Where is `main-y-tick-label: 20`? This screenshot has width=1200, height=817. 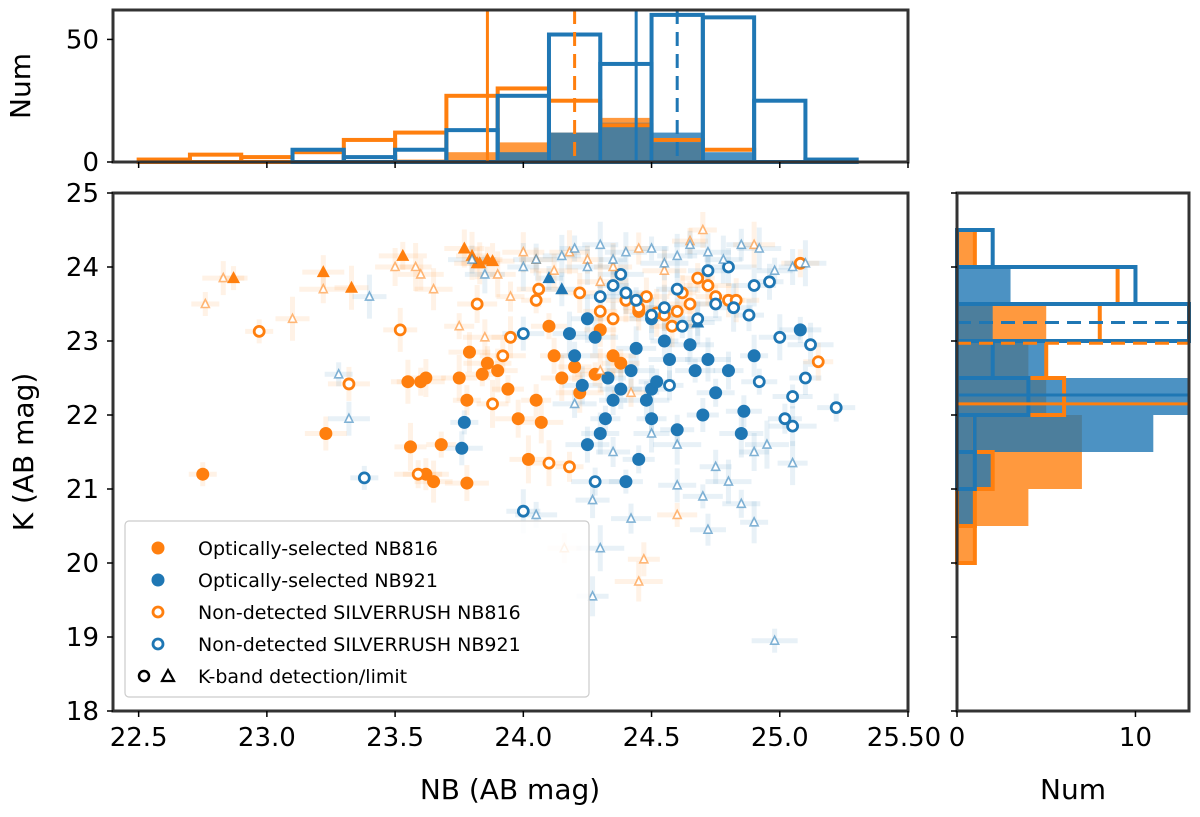 main-y-tick-label: 20 is located at coordinates (82, 564).